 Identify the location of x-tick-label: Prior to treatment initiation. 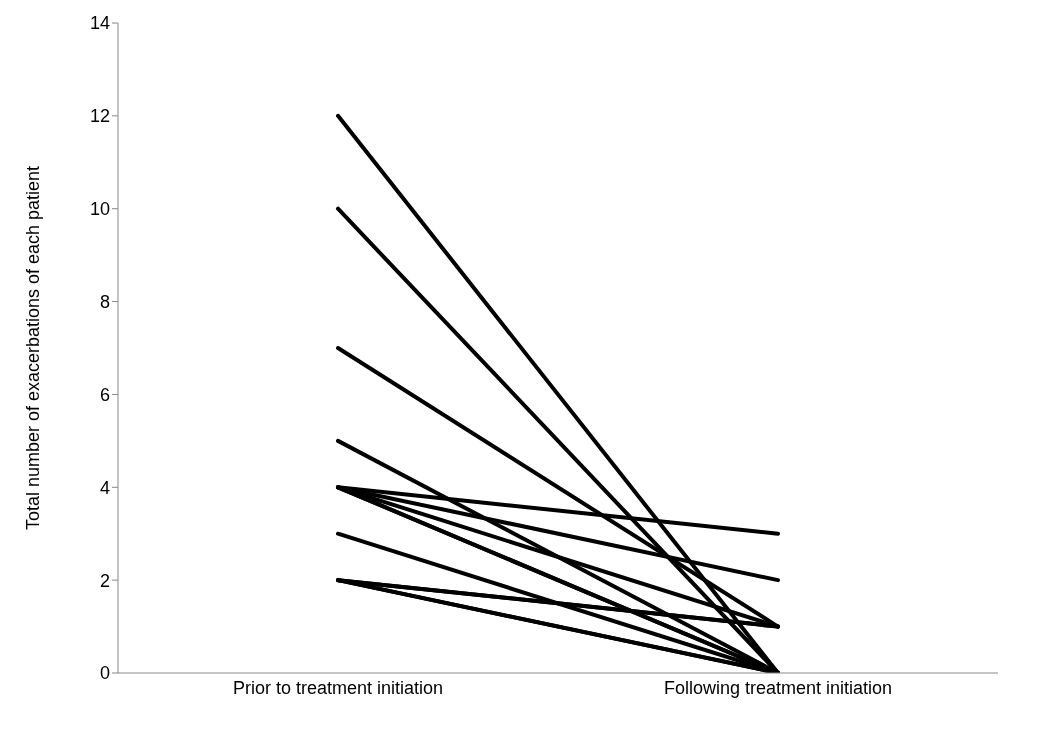
(338, 687).